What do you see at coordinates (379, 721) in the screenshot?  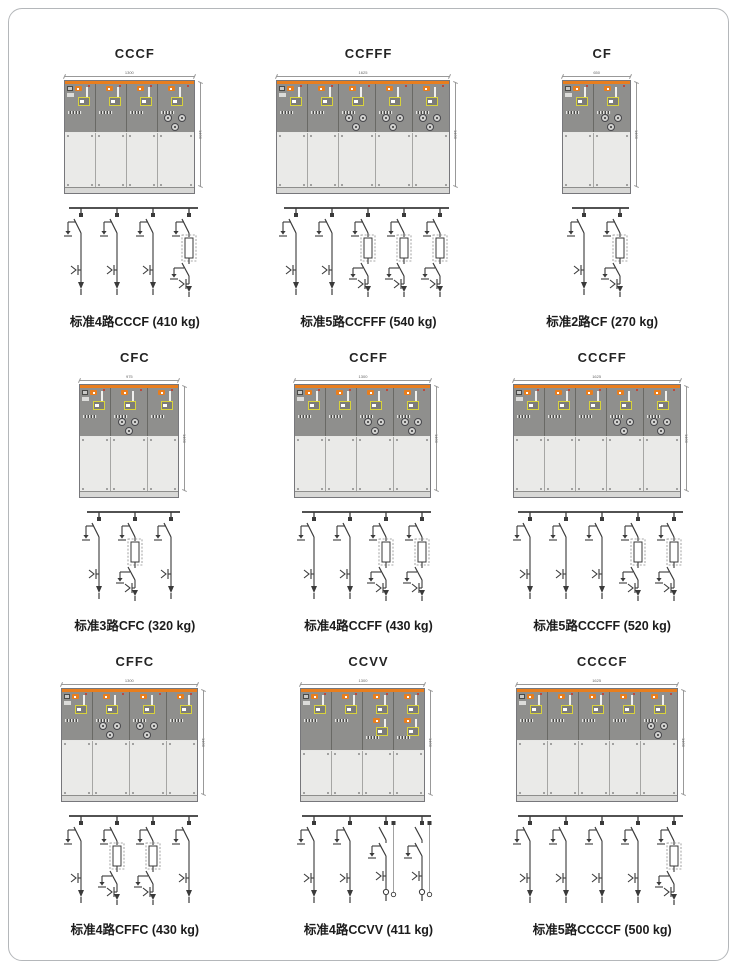 I see `cabinet-panel-v` at bounding box center [379, 721].